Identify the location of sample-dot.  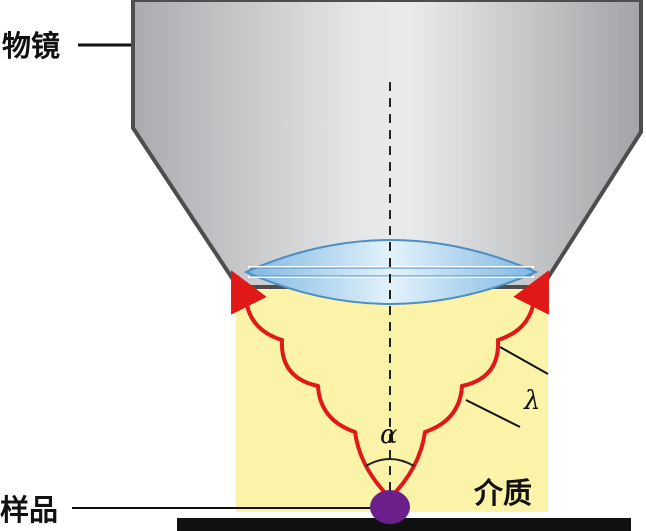
(390, 507).